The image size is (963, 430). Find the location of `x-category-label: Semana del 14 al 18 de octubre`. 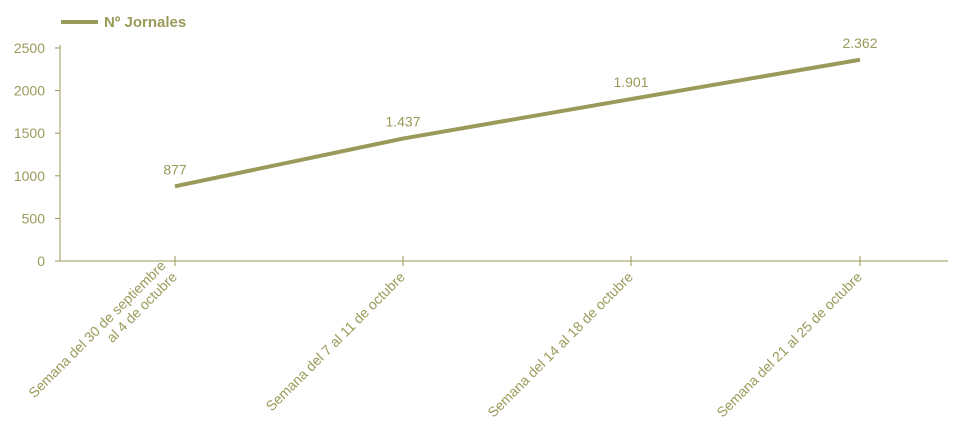

x-category-label: Semana del 14 al 18 de octubre is located at coordinates (560, 344).